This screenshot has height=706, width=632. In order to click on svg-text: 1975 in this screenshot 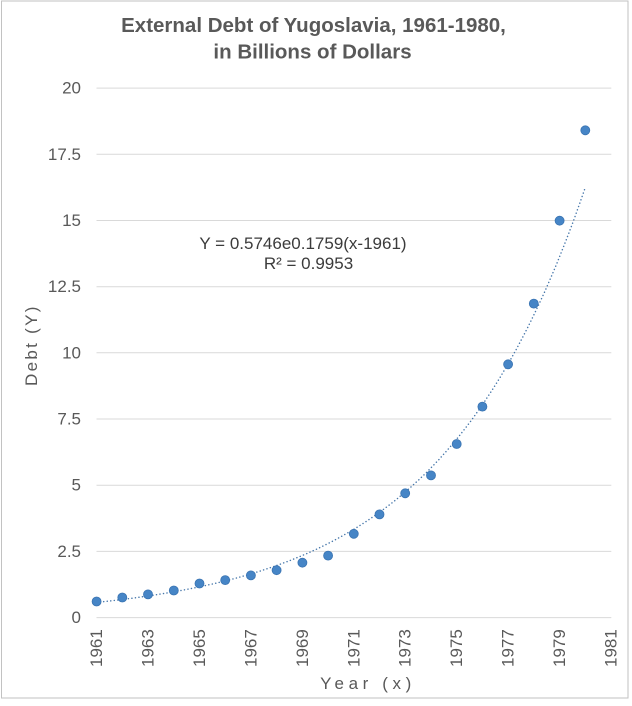, I will do `click(456, 648)`.